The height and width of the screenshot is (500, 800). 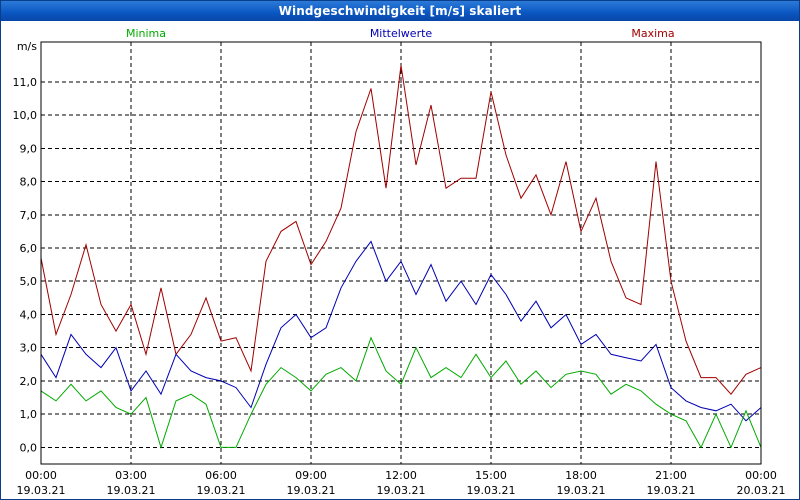 What do you see at coordinates (221, 475) in the screenshot?
I see `x-tick-time: 06:00` at bounding box center [221, 475].